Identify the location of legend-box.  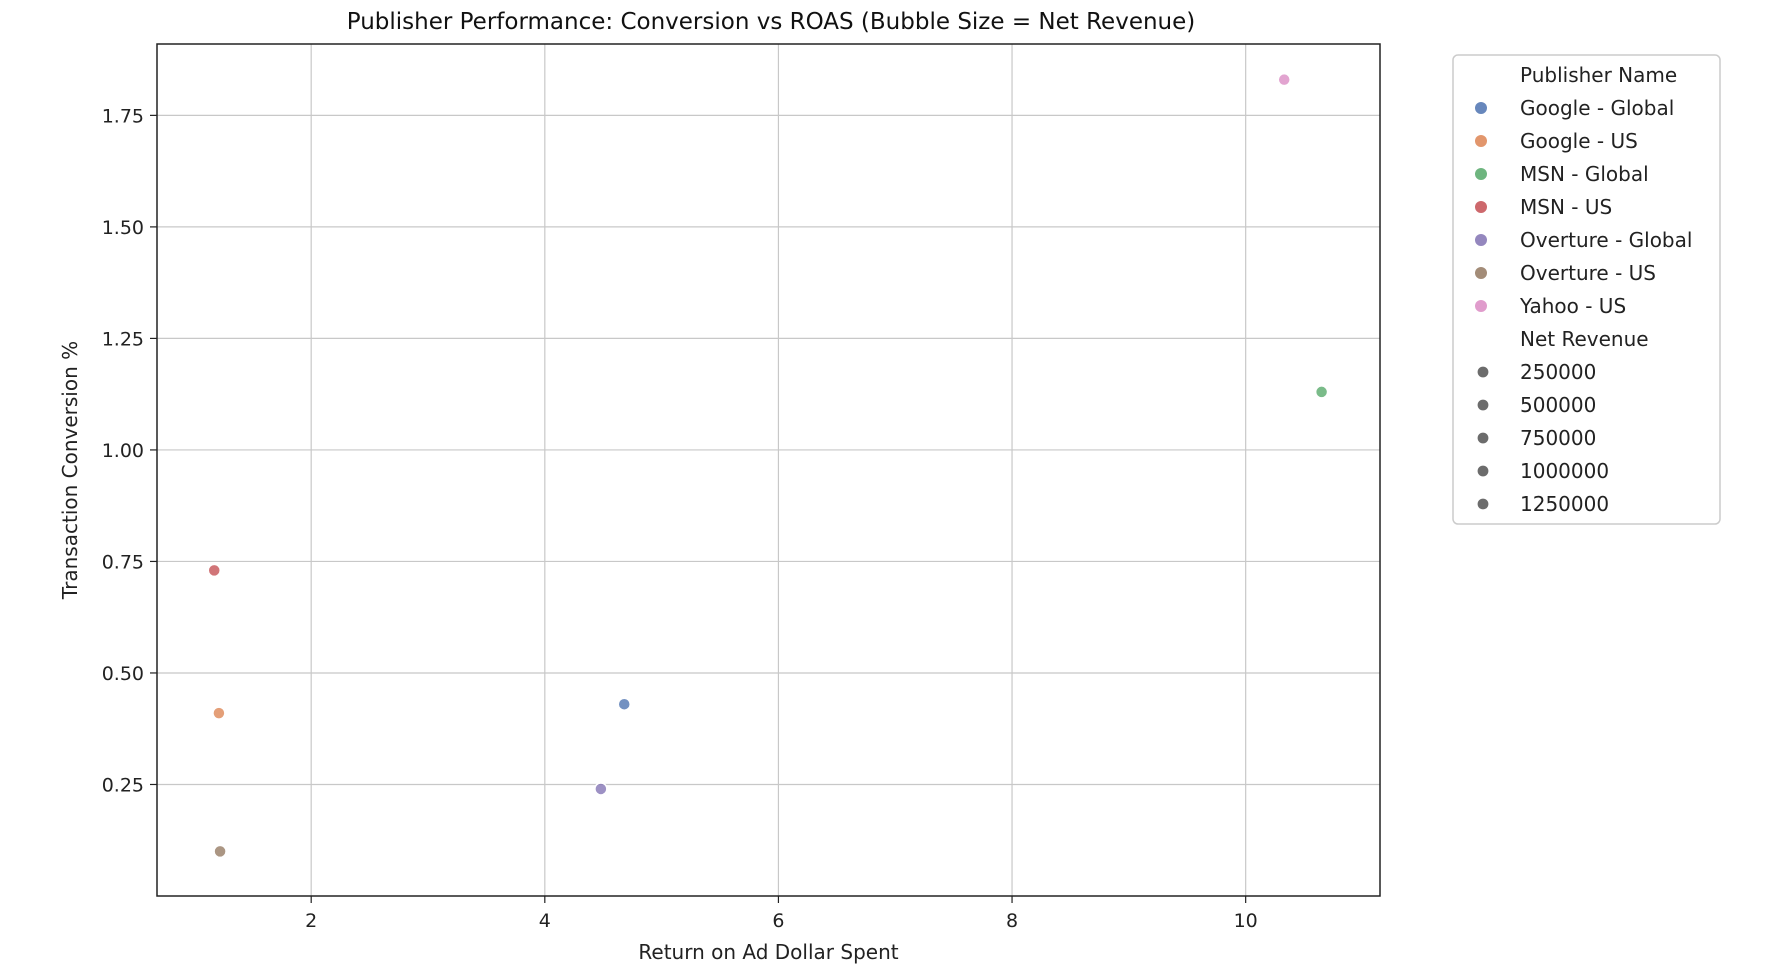
(1586, 289).